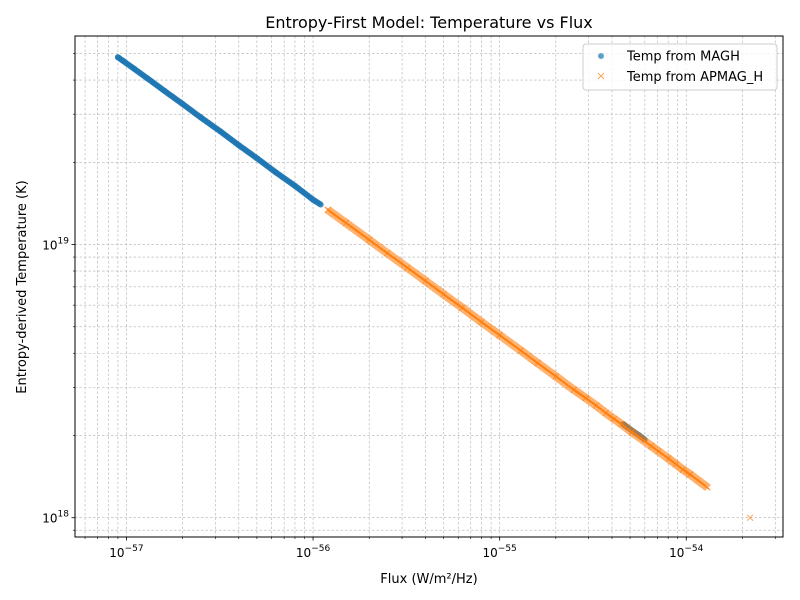  Describe the element at coordinates (686, 552) in the screenshot. I see `x-tick-label: 10−54` at that location.